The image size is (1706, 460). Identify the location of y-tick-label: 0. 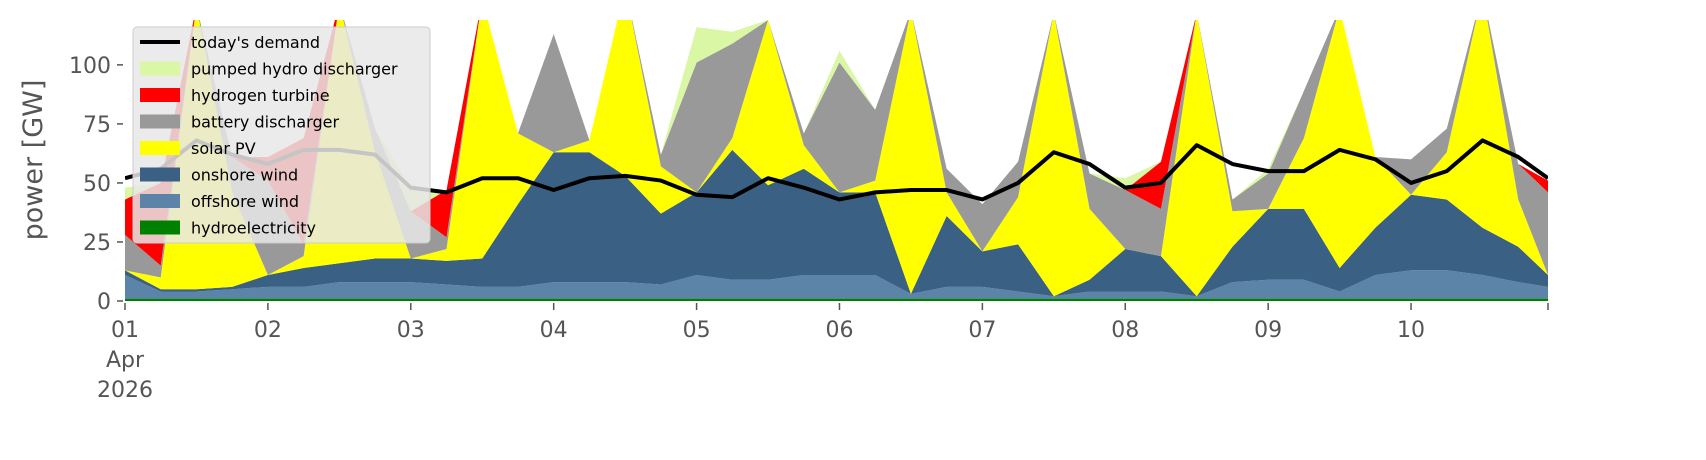
(104, 302).